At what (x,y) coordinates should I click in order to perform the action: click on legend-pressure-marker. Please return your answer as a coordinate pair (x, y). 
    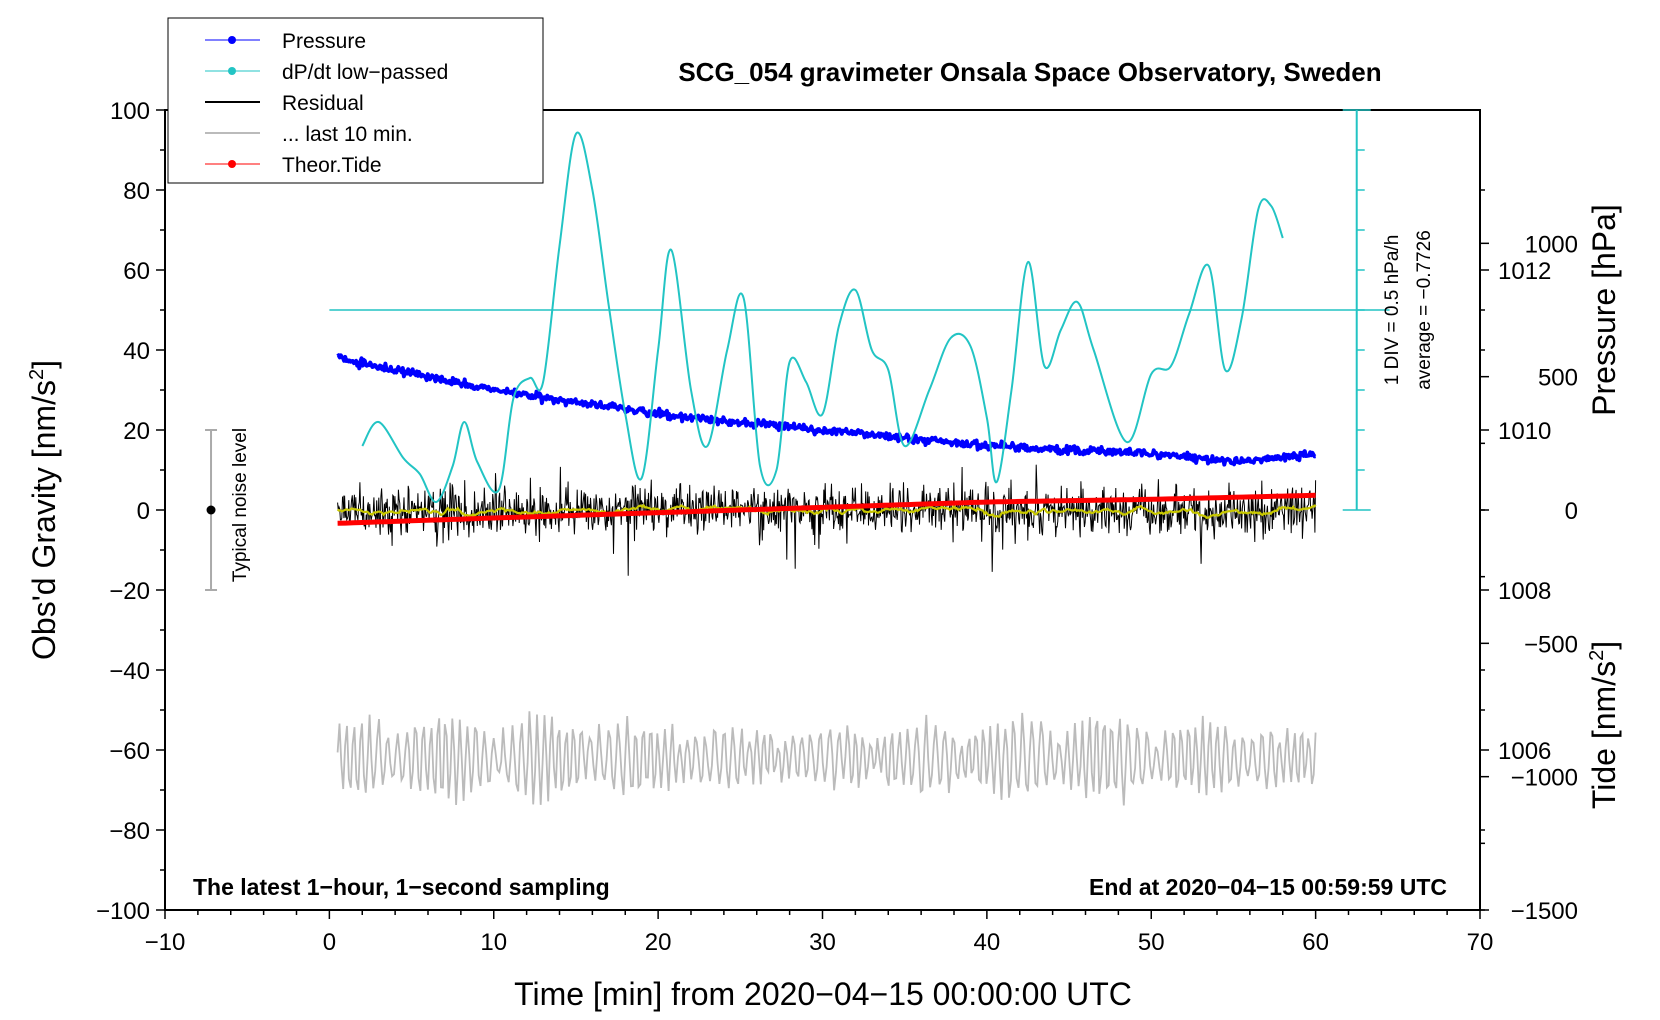
    Looking at the image, I should click on (232, 40).